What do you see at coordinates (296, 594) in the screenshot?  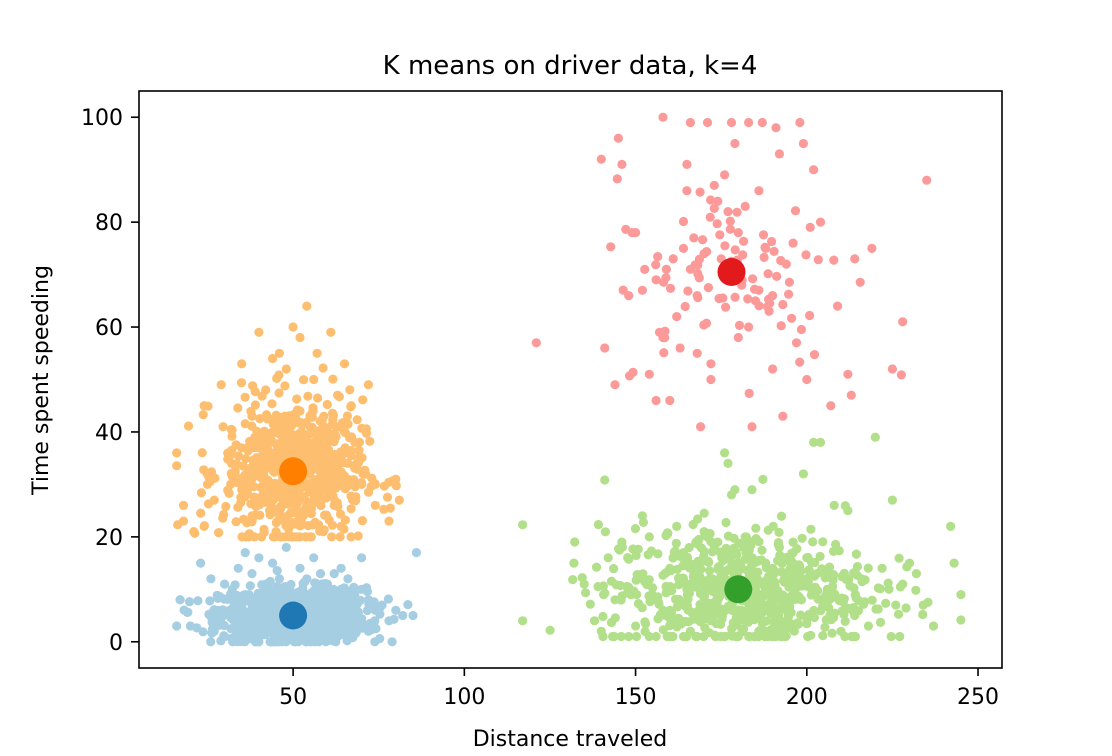 I see `cluster-1-points` at bounding box center [296, 594].